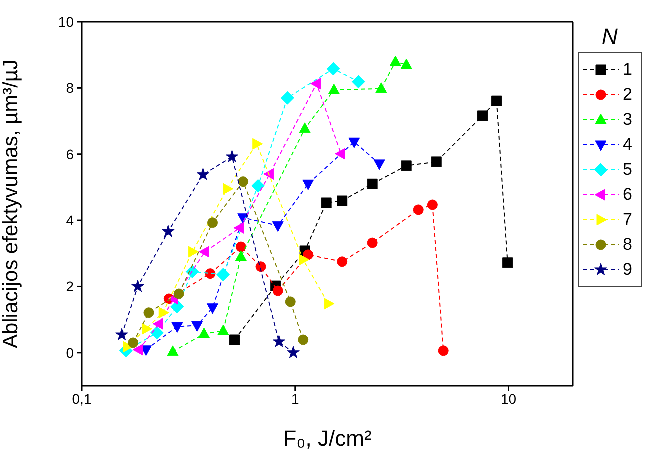  I want to click on legend-label: 7, so click(627, 220).